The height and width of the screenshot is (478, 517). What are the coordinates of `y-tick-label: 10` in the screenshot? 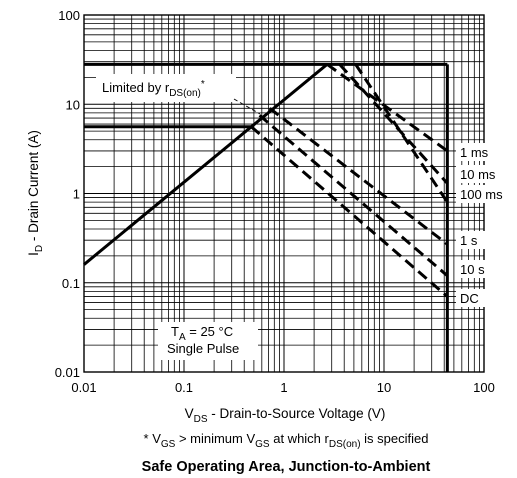 It's located at (73, 104).